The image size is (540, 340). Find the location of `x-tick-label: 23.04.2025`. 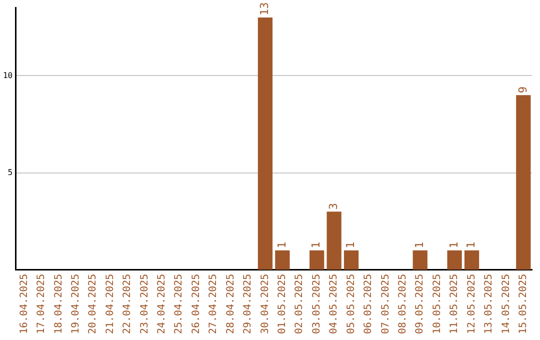

x-tick-label: 23.04.2025 is located at coordinates (144, 304).